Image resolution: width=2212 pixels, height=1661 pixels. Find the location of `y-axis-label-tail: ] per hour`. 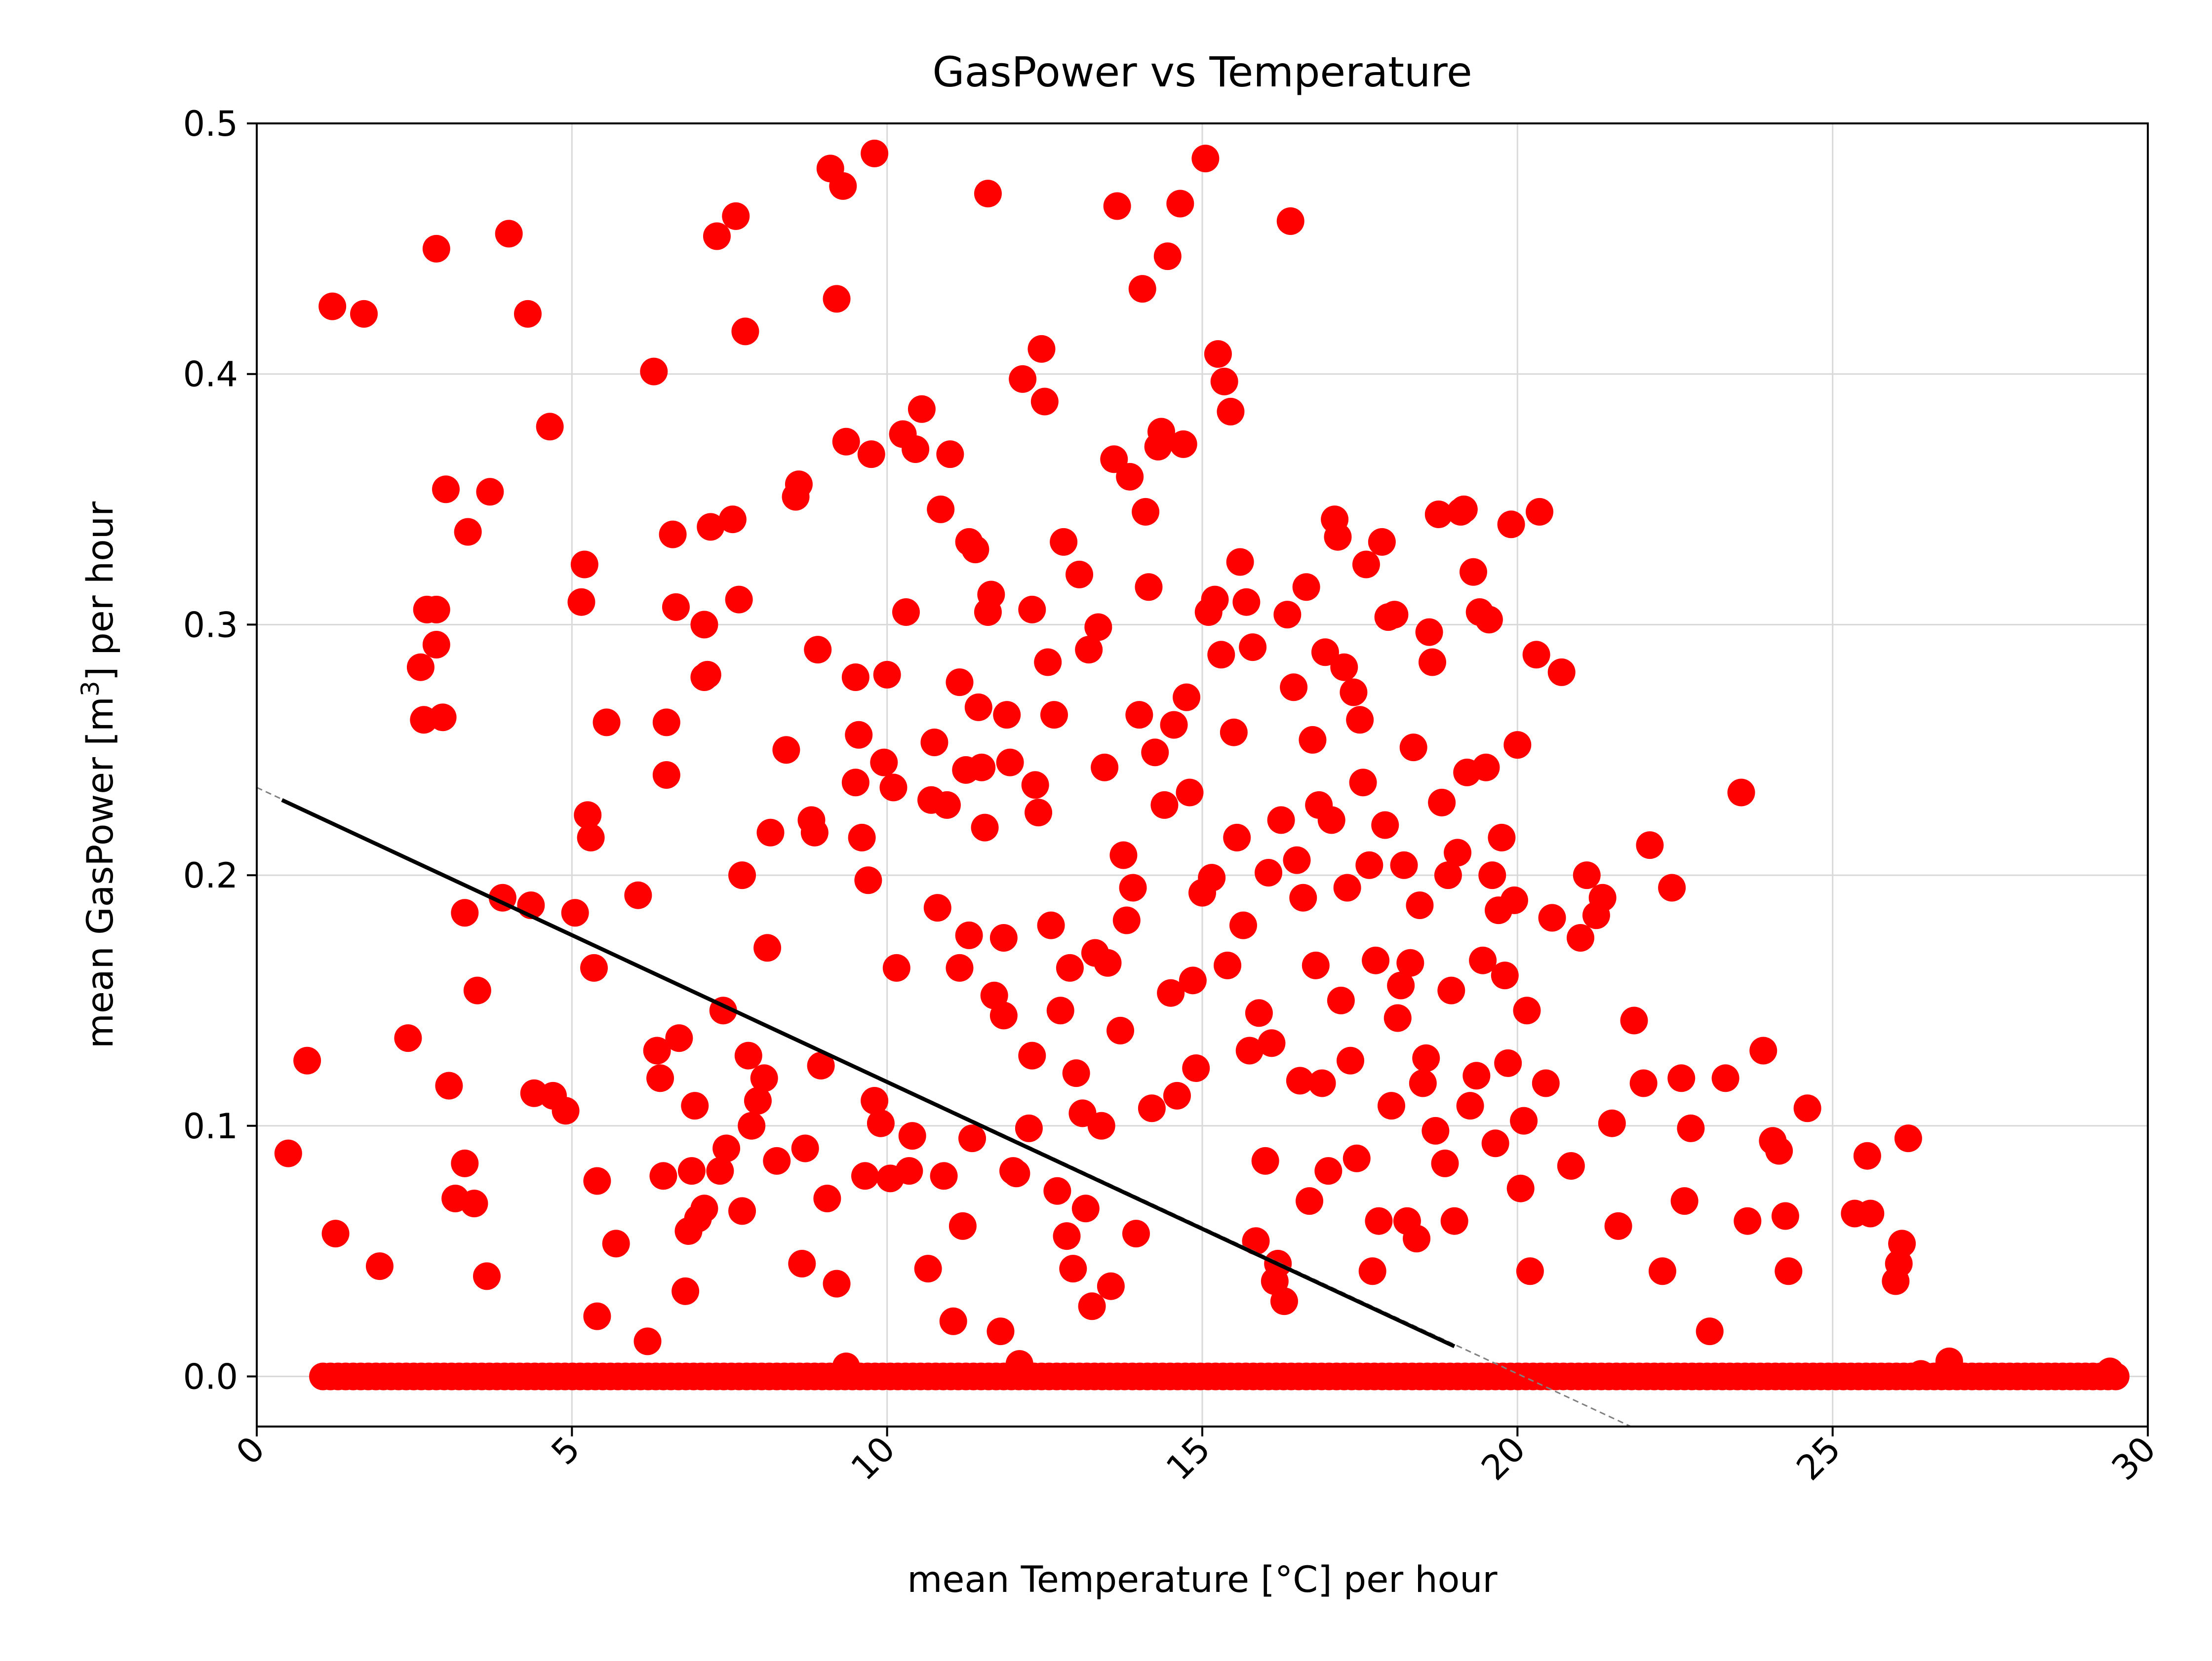

y-axis-label-tail: ] per hour is located at coordinates (100, 591).